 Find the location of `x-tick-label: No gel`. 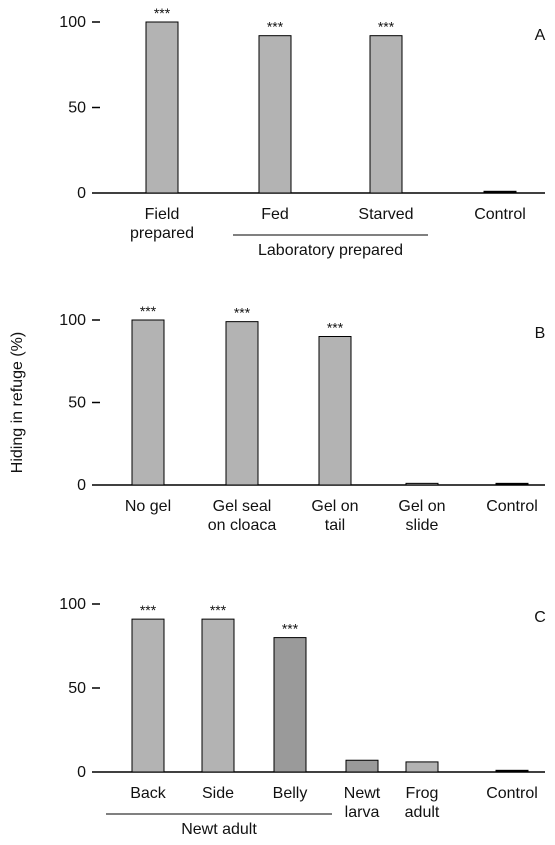

x-tick-label: No gel is located at coordinates (148, 506).